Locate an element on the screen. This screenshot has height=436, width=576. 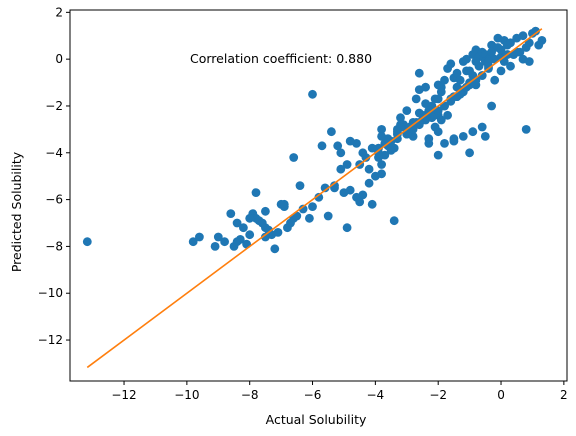
y-tick-label: −2 is located at coordinates (54, 106).